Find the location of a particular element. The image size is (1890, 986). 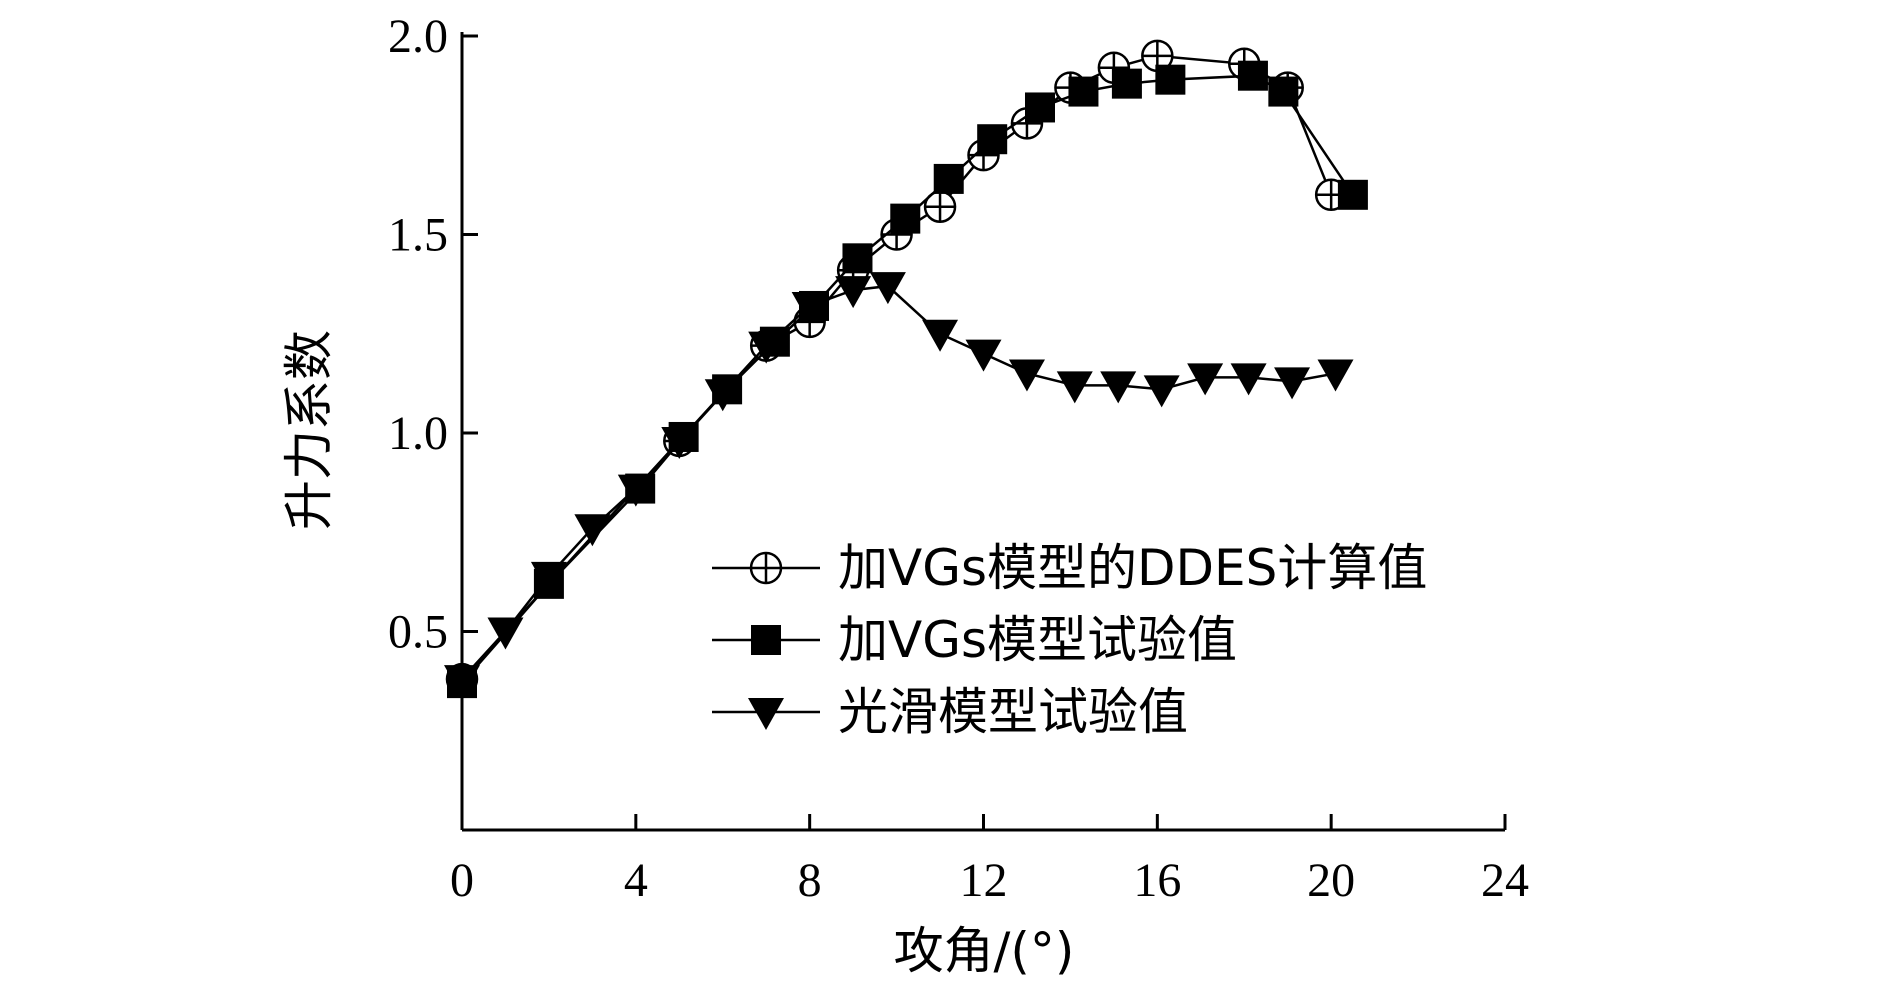

x-tick-label: 20 is located at coordinates (1331, 880).